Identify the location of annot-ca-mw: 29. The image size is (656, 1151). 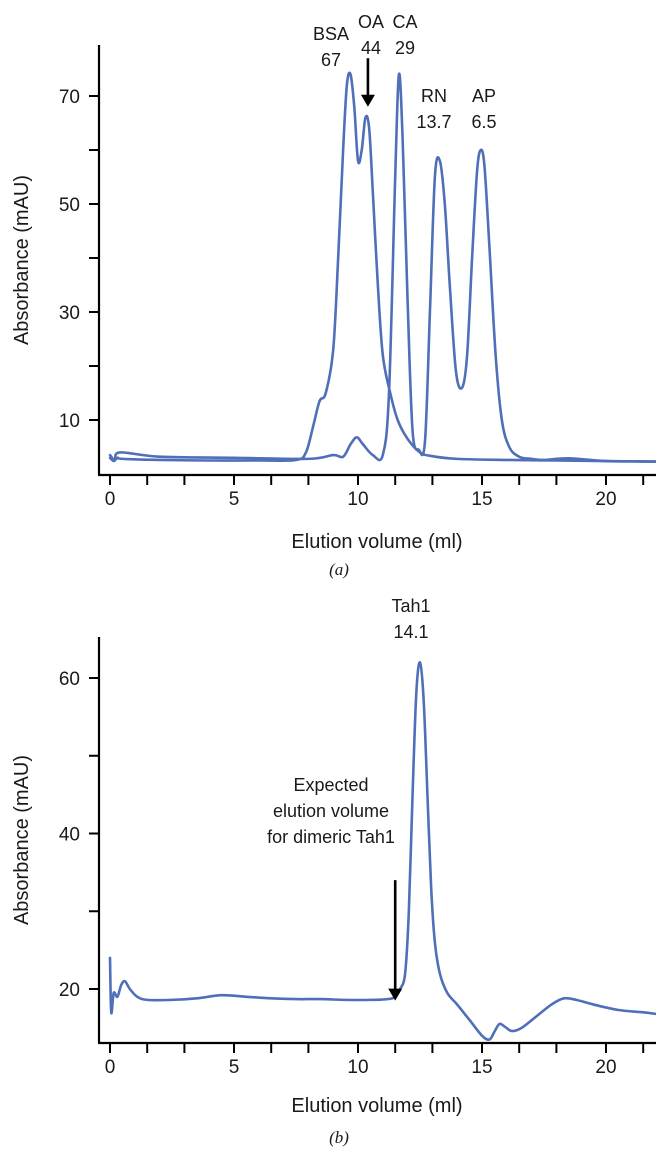
(405, 48).